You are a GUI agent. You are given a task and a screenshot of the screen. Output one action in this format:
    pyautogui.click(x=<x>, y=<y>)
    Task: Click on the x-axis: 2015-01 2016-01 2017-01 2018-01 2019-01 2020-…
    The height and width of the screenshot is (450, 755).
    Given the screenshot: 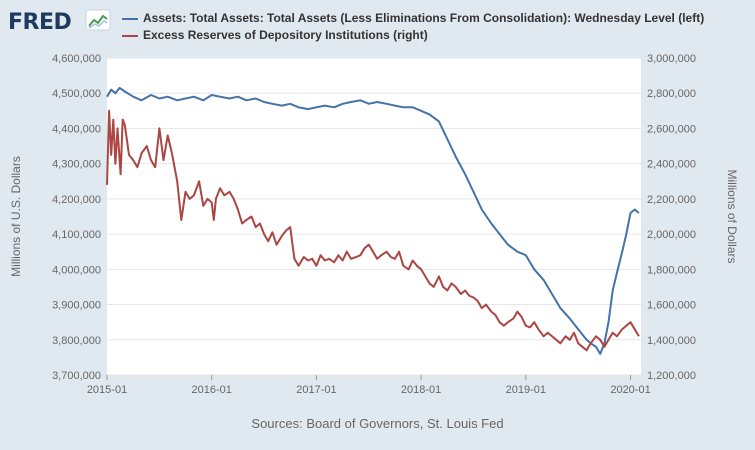 What is the action you would take?
    pyautogui.click(x=369, y=385)
    